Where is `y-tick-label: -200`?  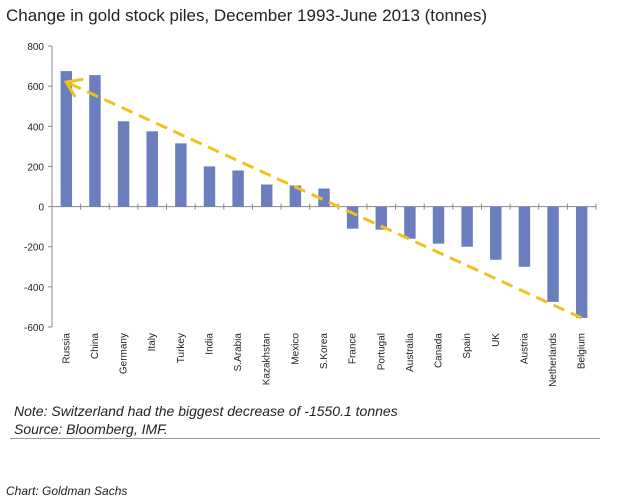
y-tick-label: -200 is located at coordinates (34, 248).